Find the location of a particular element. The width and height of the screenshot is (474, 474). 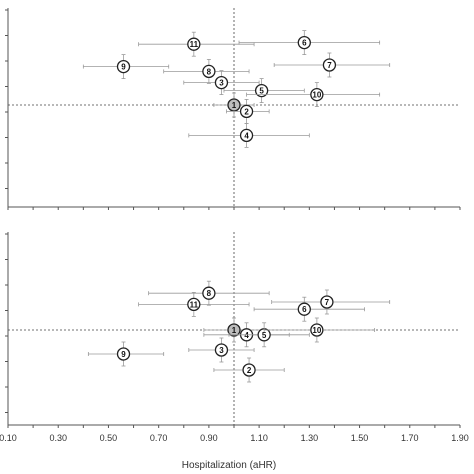

x-axis-title: Hospitalization (aHR) is located at coordinates (229, 465).